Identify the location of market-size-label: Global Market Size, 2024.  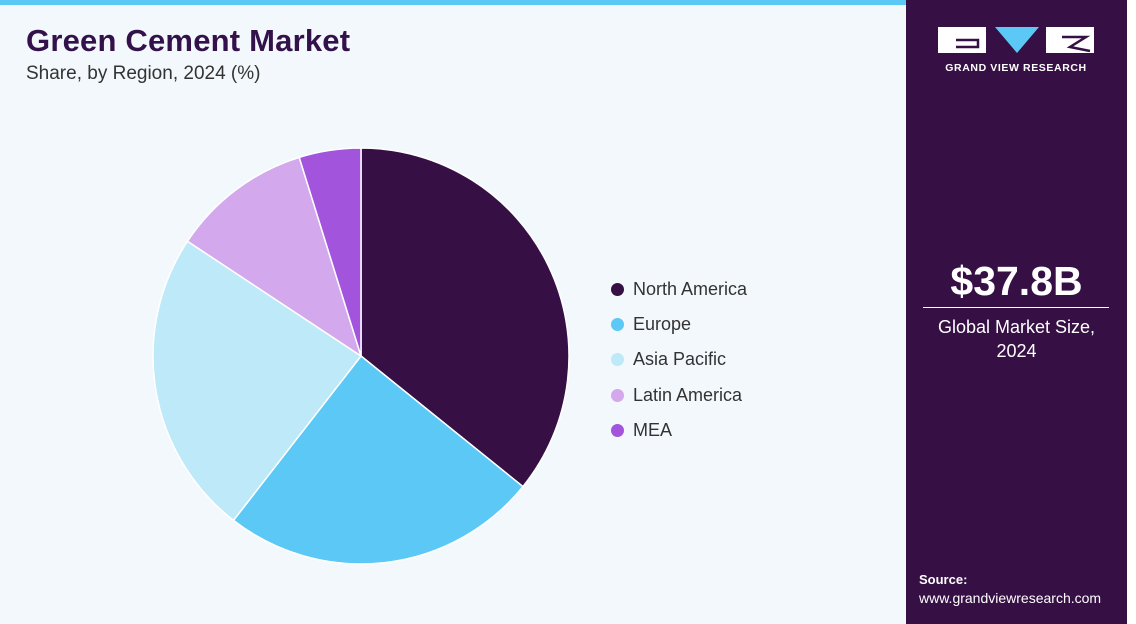
(1016, 339).